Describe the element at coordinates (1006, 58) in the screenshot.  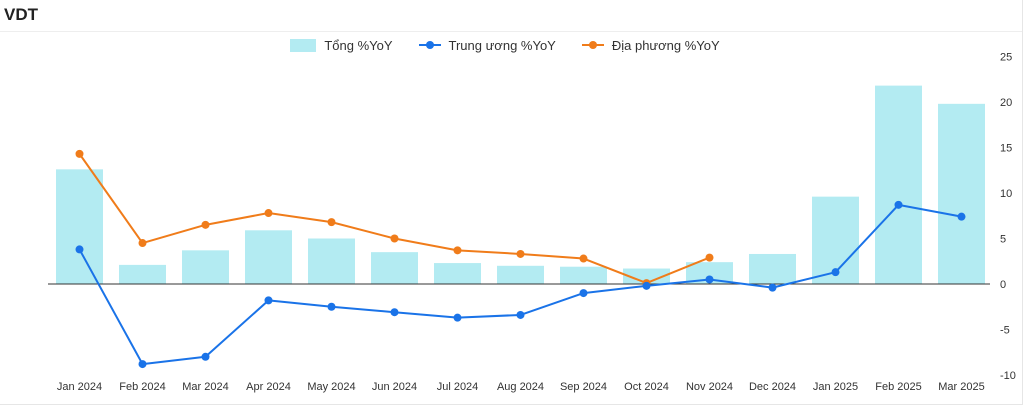
I see `y-tick-label: 25` at that location.